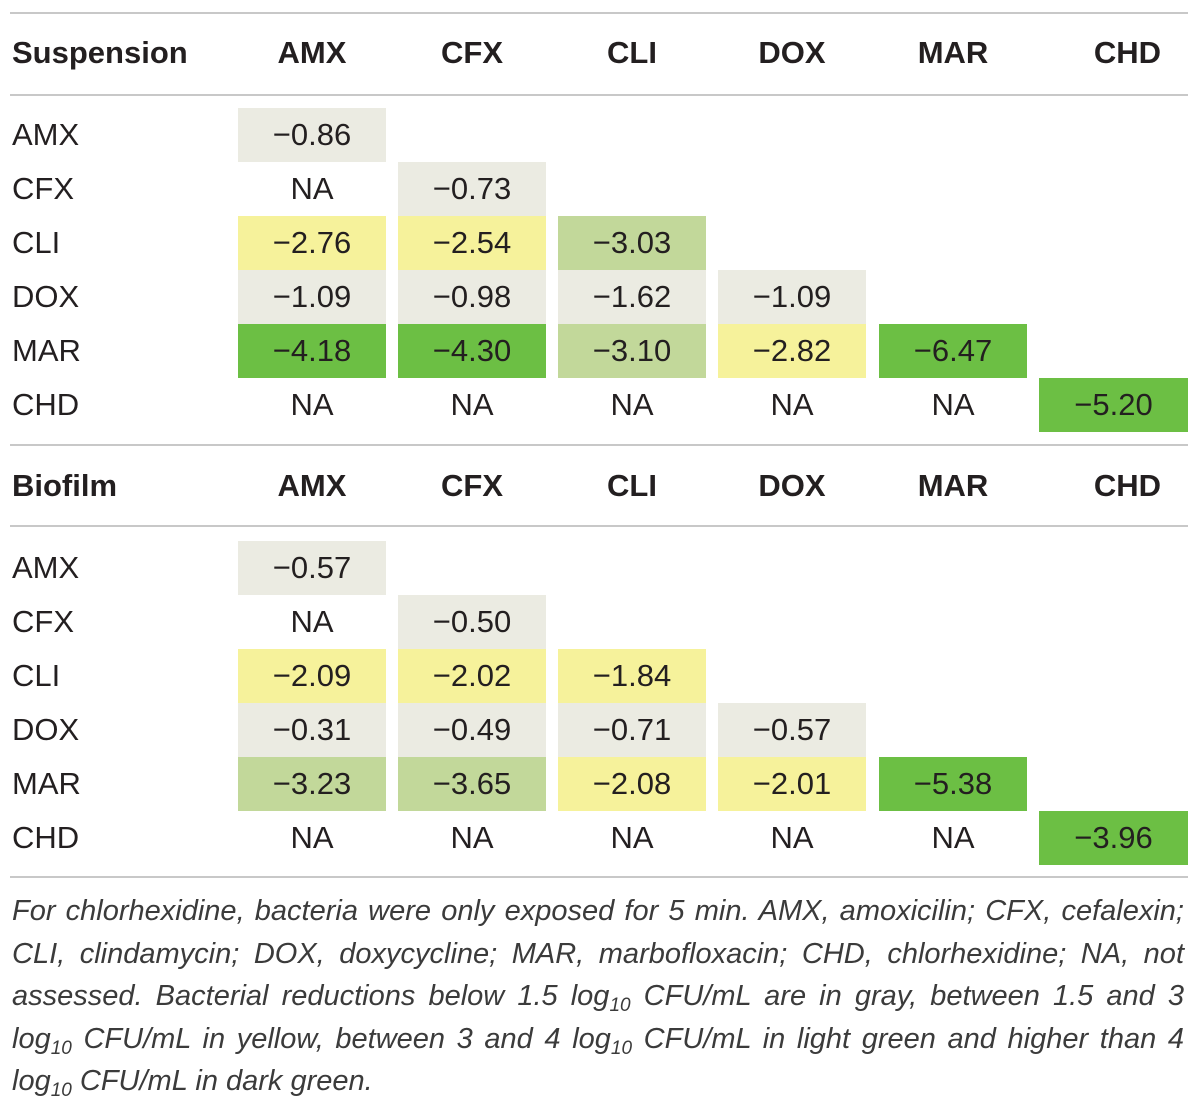 This screenshot has height=1112, width=1200. What do you see at coordinates (599, 445) in the screenshot?
I see `section-divider-rule` at bounding box center [599, 445].